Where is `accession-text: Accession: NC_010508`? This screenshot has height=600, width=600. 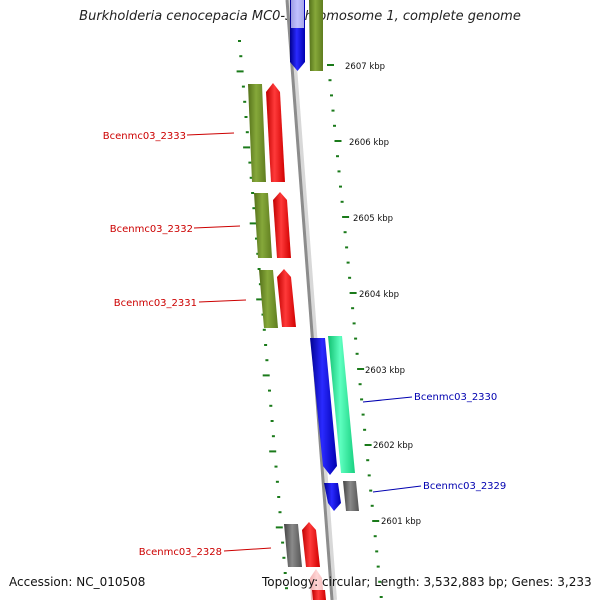
accession-text: Accession: NC_010508 is located at coordinates (77, 582).